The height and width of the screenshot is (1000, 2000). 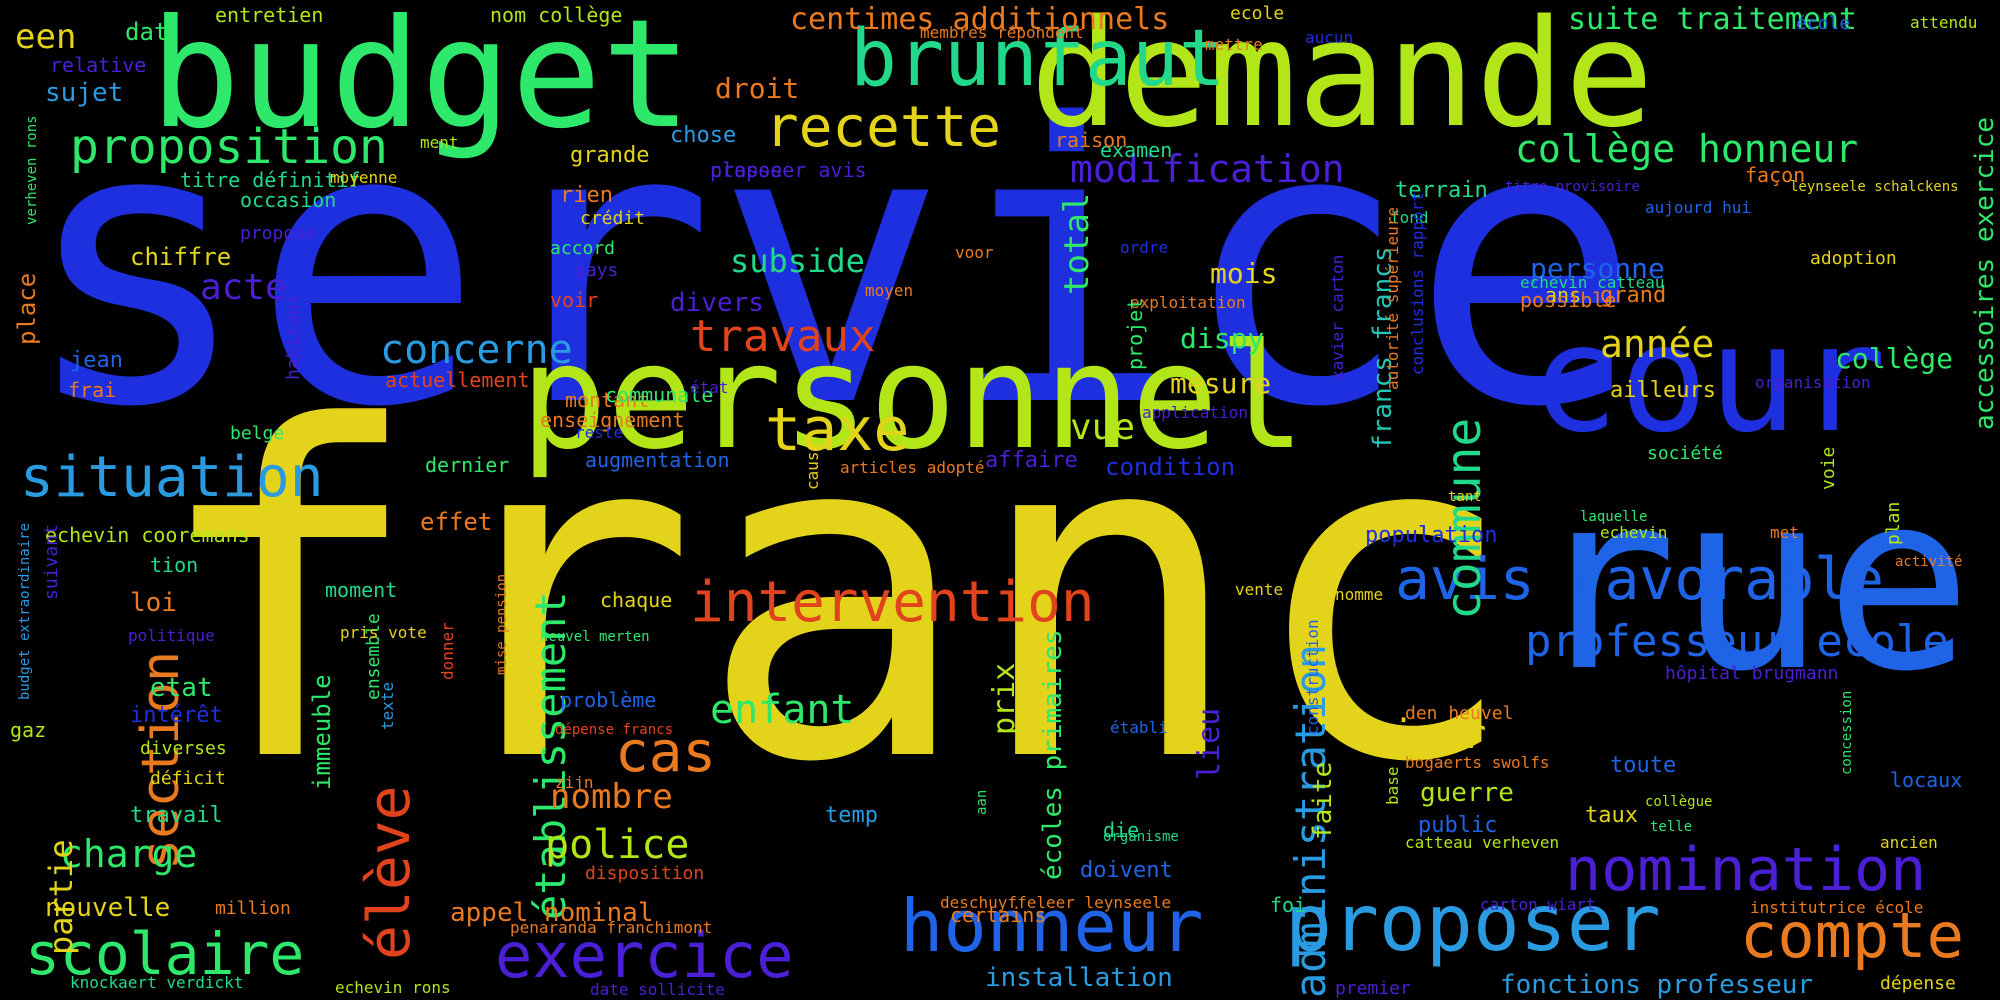 What do you see at coordinates (1222, 338) in the screenshot?
I see `word-dispy: dispy` at bounding box center [1222, 338].